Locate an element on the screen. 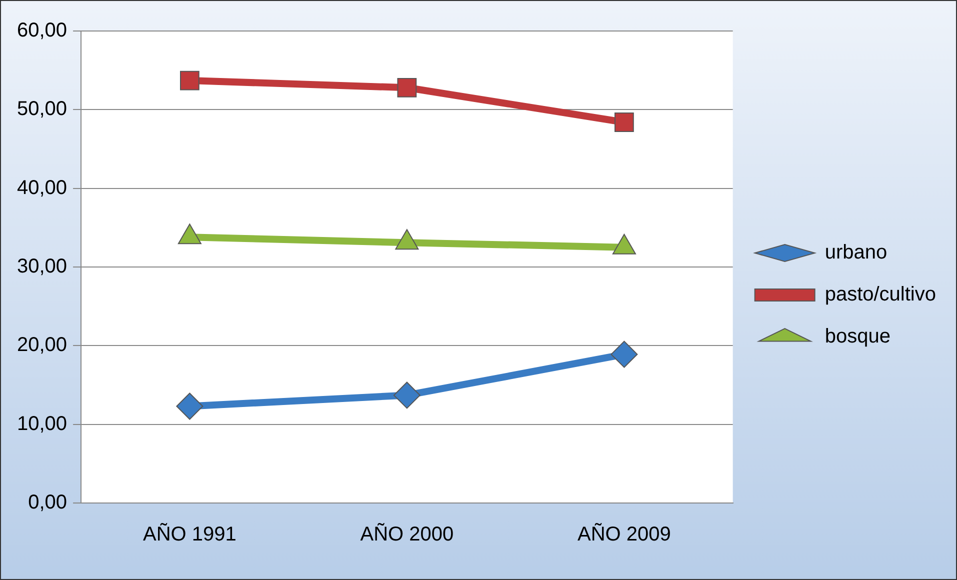  y-tick-label: 10,00 is located at coordinates (42, 423).